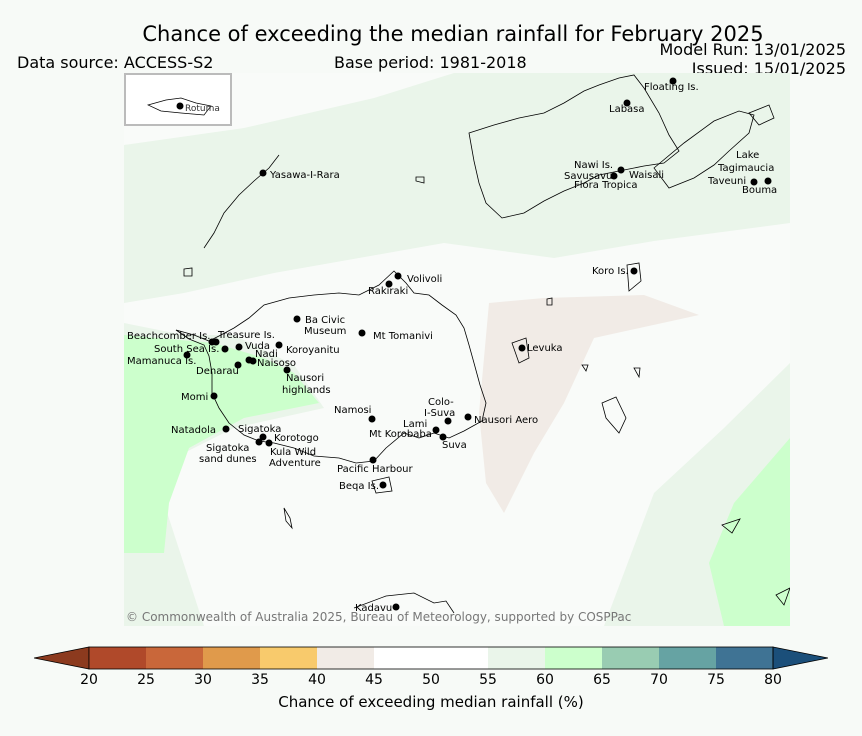  I want to click on colorbar-extend-low, so click(62, 658).